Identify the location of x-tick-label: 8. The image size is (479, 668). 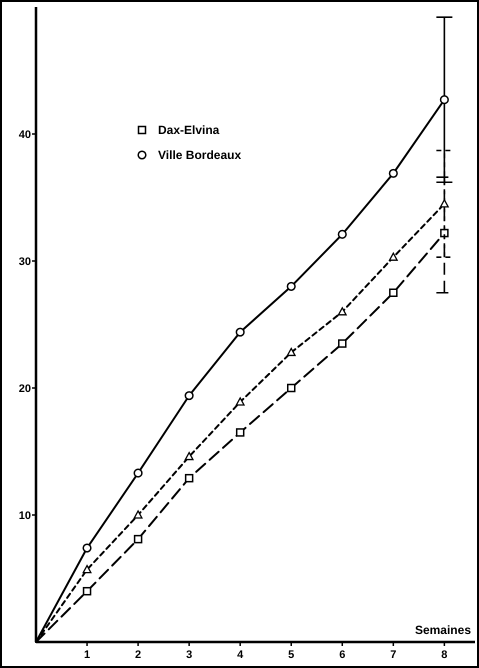
(444, 655).